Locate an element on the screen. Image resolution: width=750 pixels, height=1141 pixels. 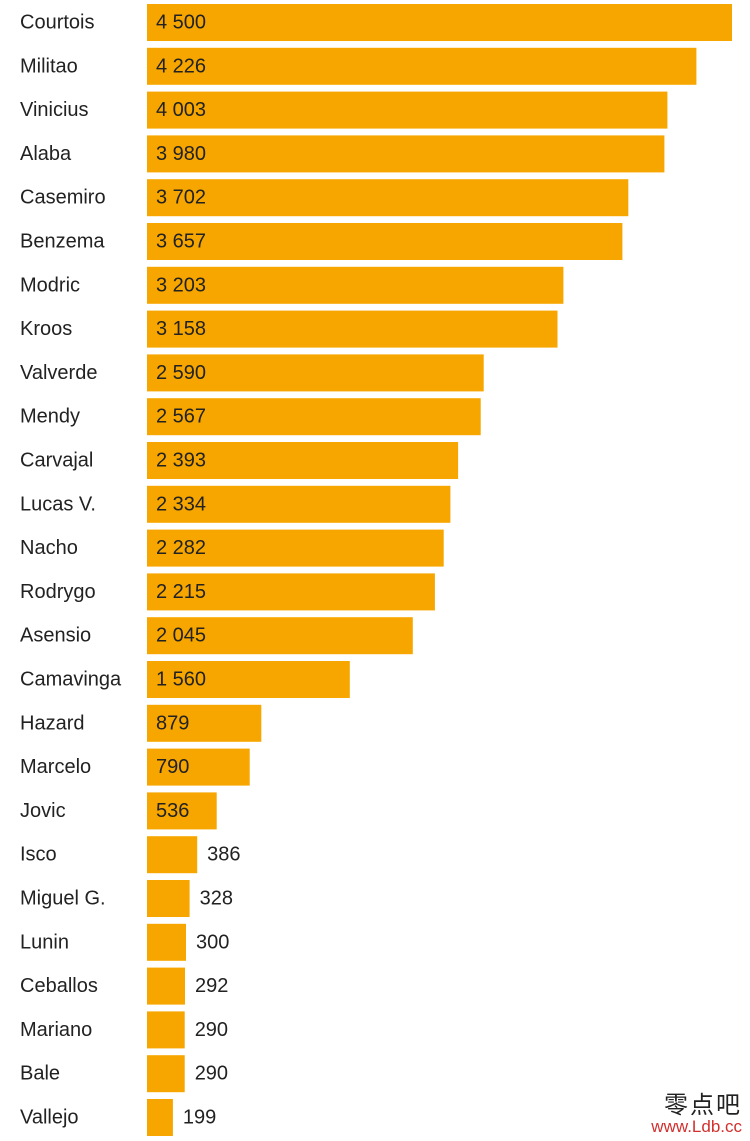
value-label: 4 003 is located at coordinates (181, 110).